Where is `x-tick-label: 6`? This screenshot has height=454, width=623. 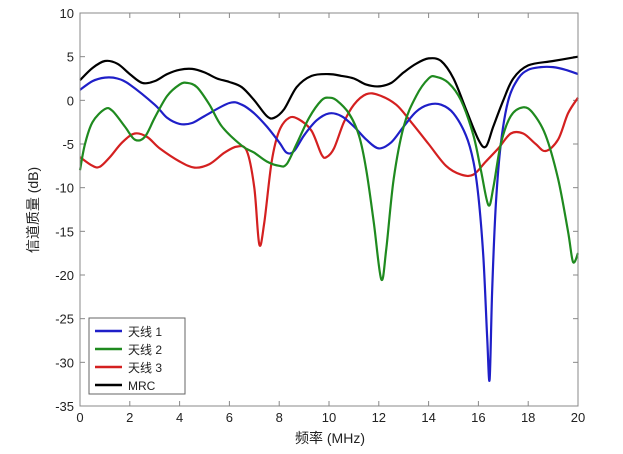
x-tick-label: 6 is located at coordinates (229, 417).